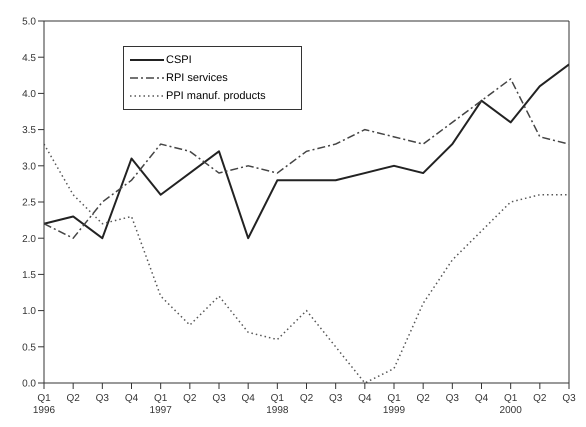  I want to click on x-tick-label: Q1 1997, so click(161, 404).